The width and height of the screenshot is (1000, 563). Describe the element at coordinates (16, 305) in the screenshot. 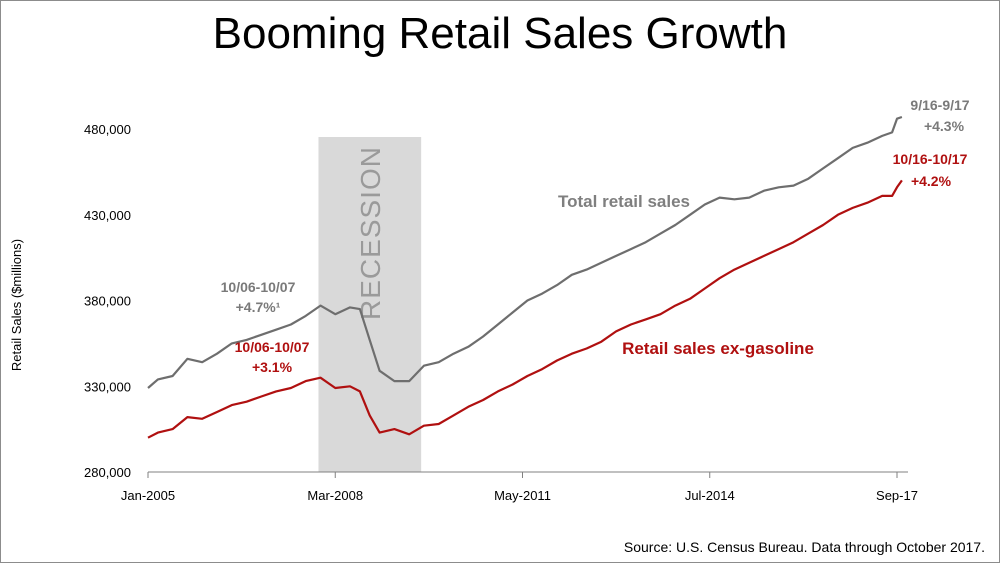

I see `y-axis-label: Retail Sales ($millions)` at that location.